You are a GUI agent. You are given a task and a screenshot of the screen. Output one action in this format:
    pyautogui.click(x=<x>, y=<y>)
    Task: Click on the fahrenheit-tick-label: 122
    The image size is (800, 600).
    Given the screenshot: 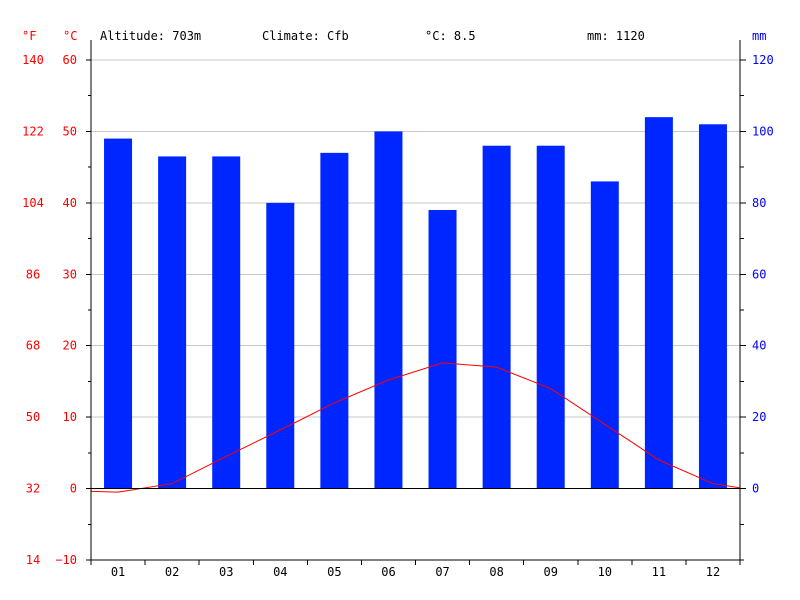 What is the action you would take?
    pyautogui.click(x=33, y=131)
    